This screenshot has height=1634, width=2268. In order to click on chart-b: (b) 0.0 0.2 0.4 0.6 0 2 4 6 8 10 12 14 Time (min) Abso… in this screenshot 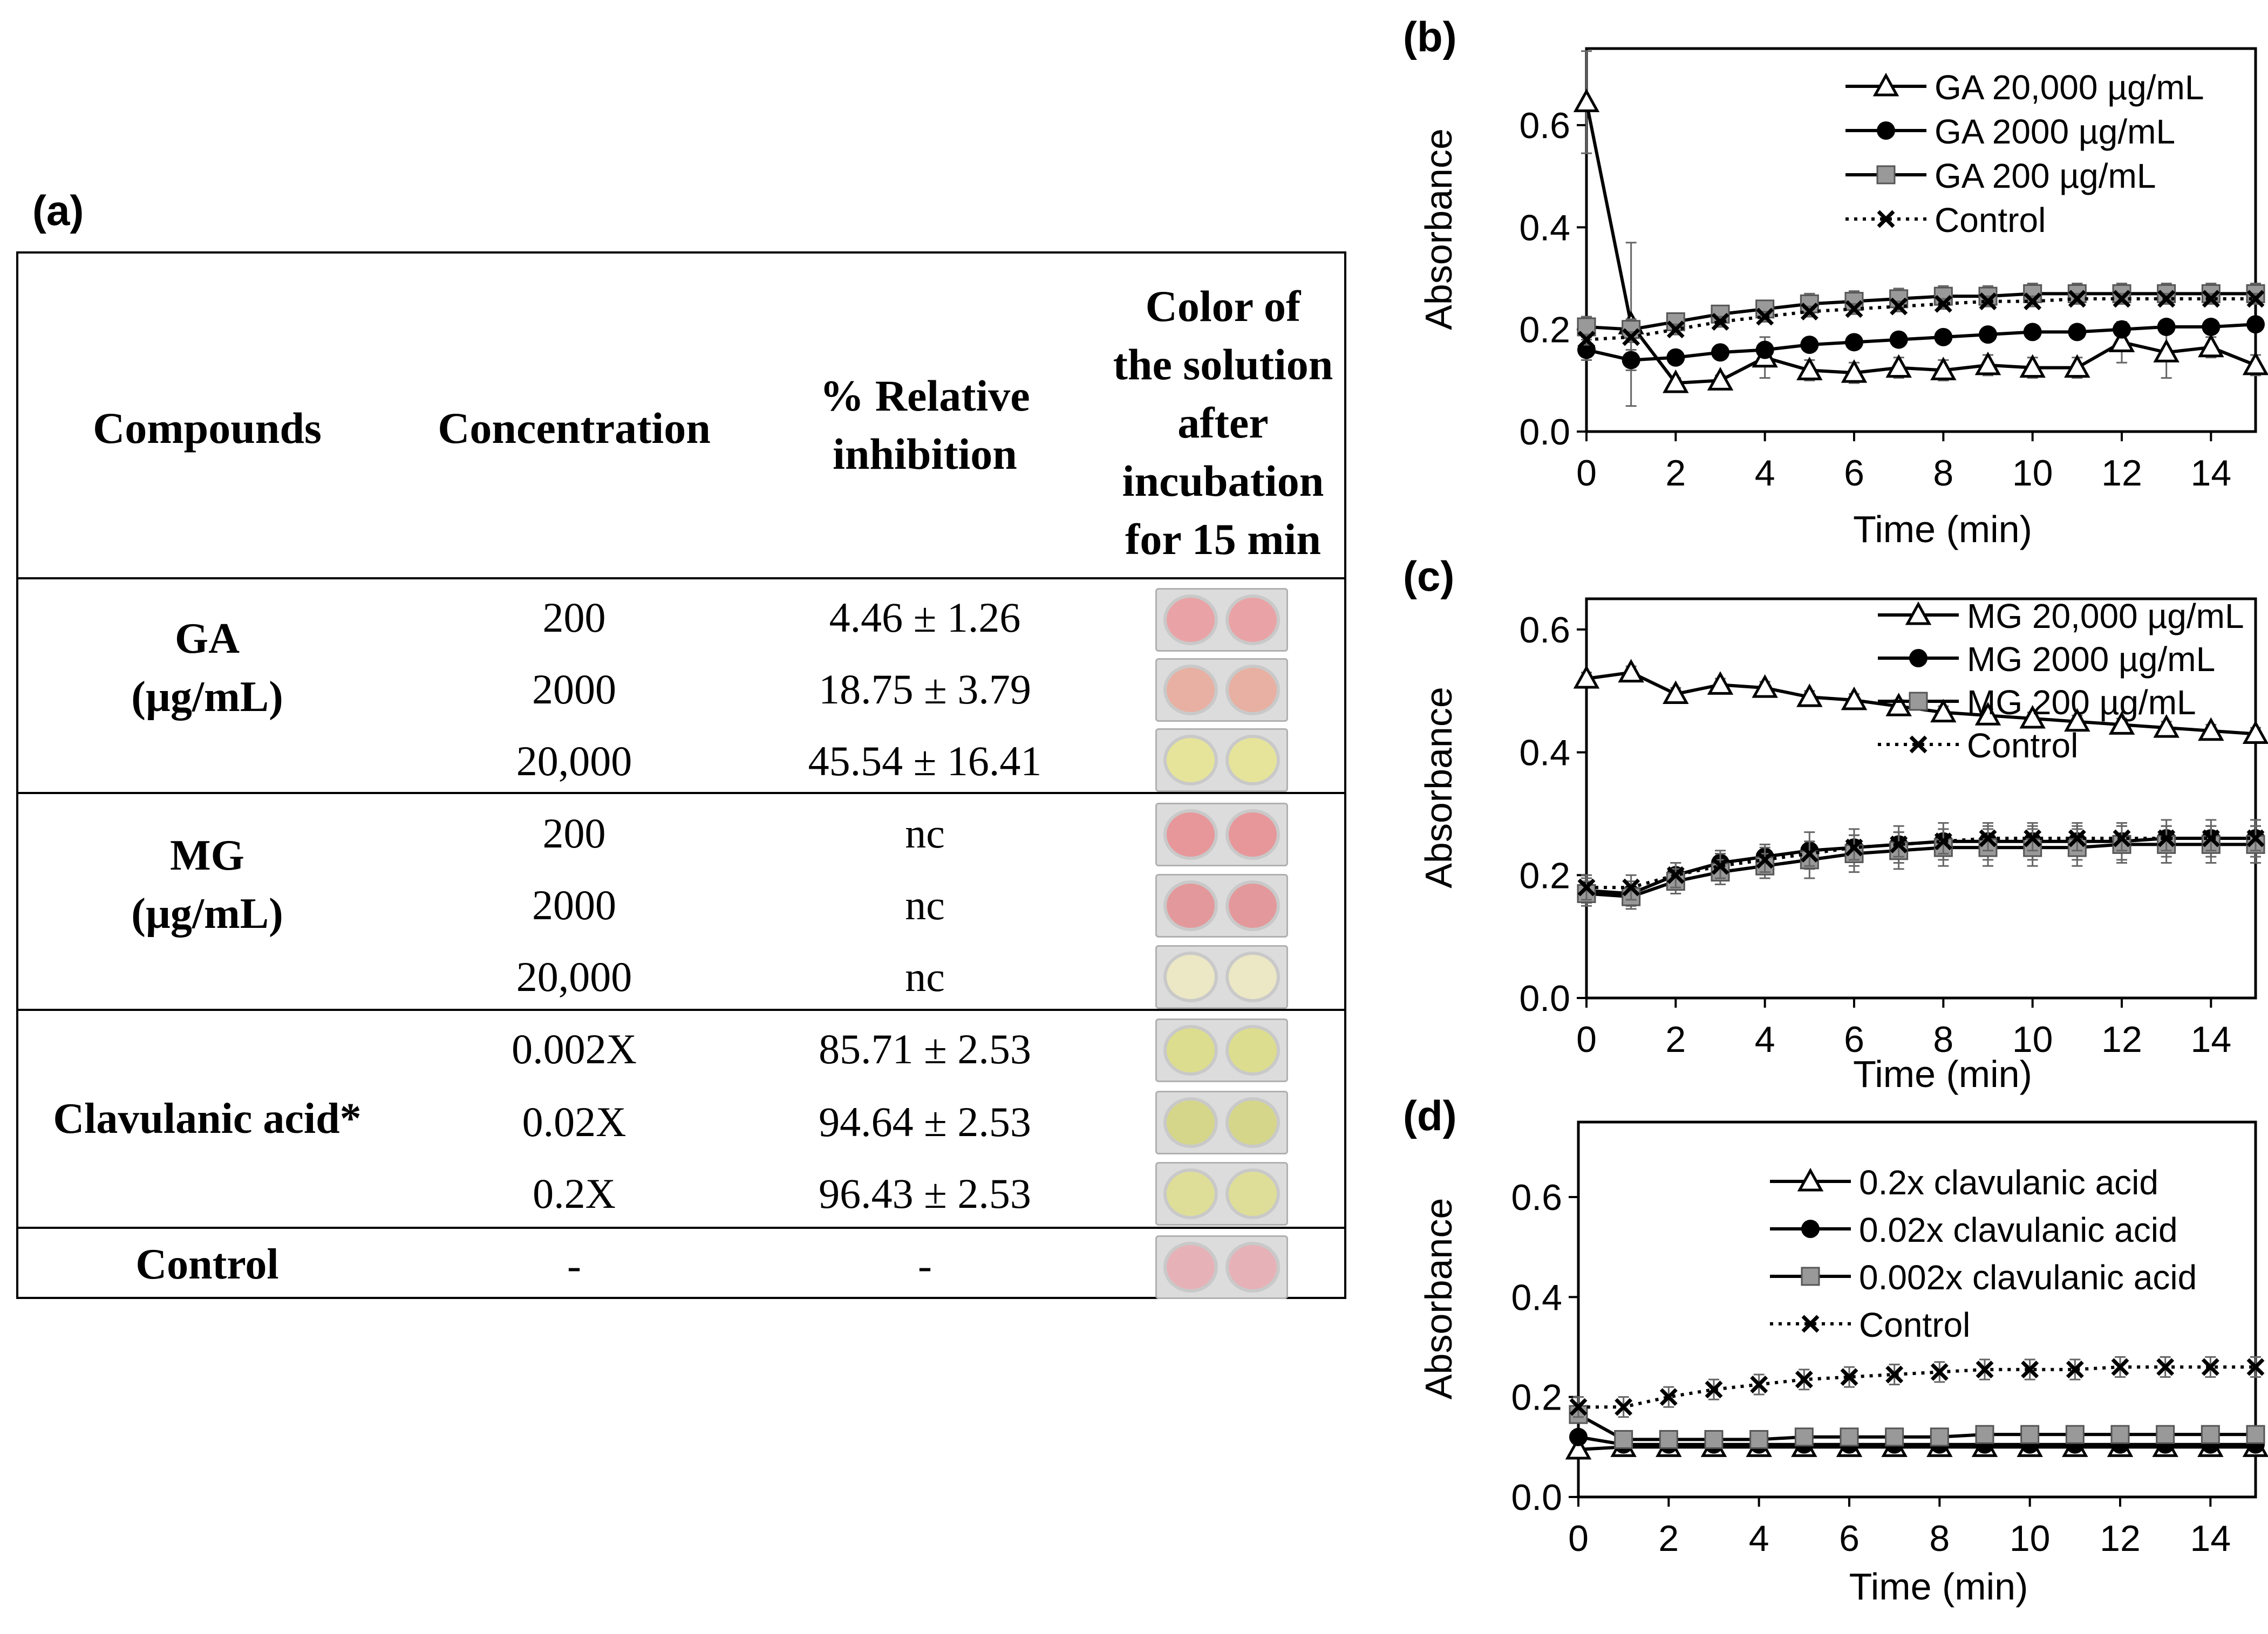, I will do `click(1835, 282)`.